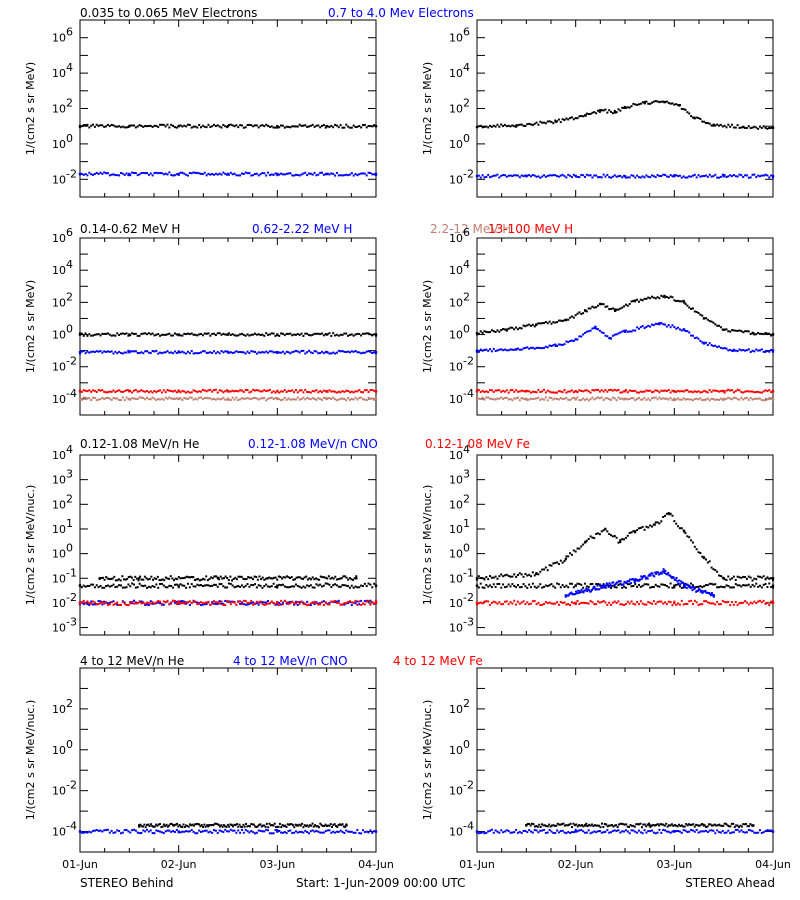 This screenshot has height=900, width=800. Describe the element at coordinates (456, 38) in the screenshot. I see `y-tick-label: 10` at that location.